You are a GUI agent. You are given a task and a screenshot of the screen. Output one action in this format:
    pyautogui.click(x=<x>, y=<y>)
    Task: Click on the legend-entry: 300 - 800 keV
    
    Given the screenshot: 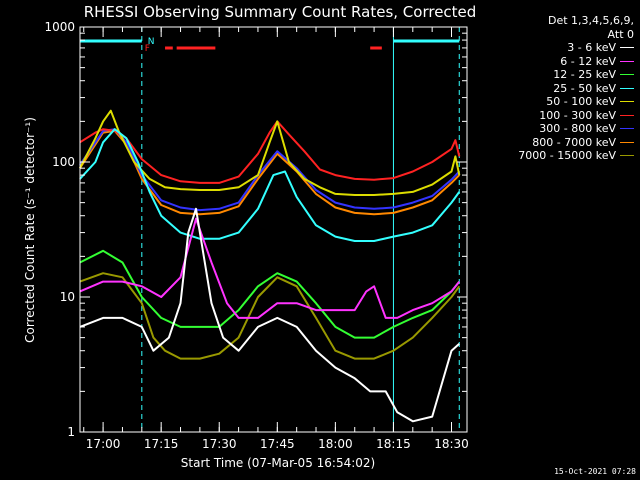 What is the action you would take?
    pyautogui.click(x=576, y=129)
    